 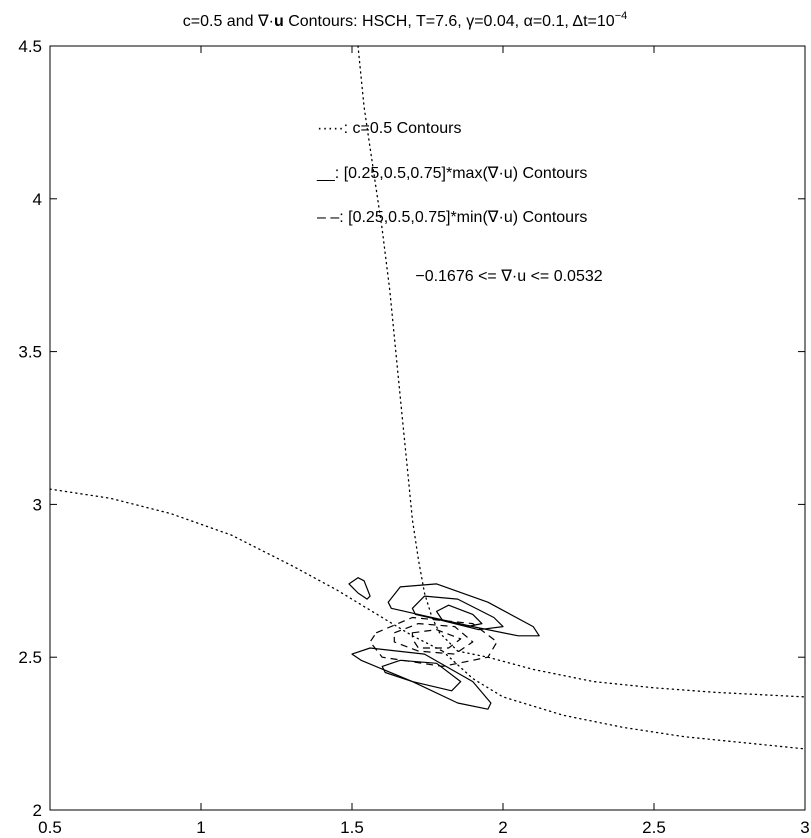 I want to click on legend-label-solid: : [0.25,0.5,0.75]*max(∇·u) Contours, so click(x=461, y=173).